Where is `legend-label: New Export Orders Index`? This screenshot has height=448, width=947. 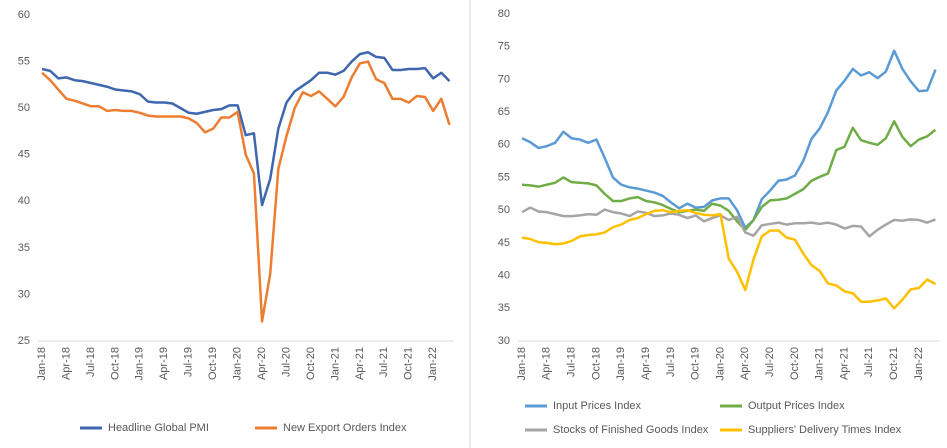 legend-label: New Export Orders Index is located at coordinates (345, 428).